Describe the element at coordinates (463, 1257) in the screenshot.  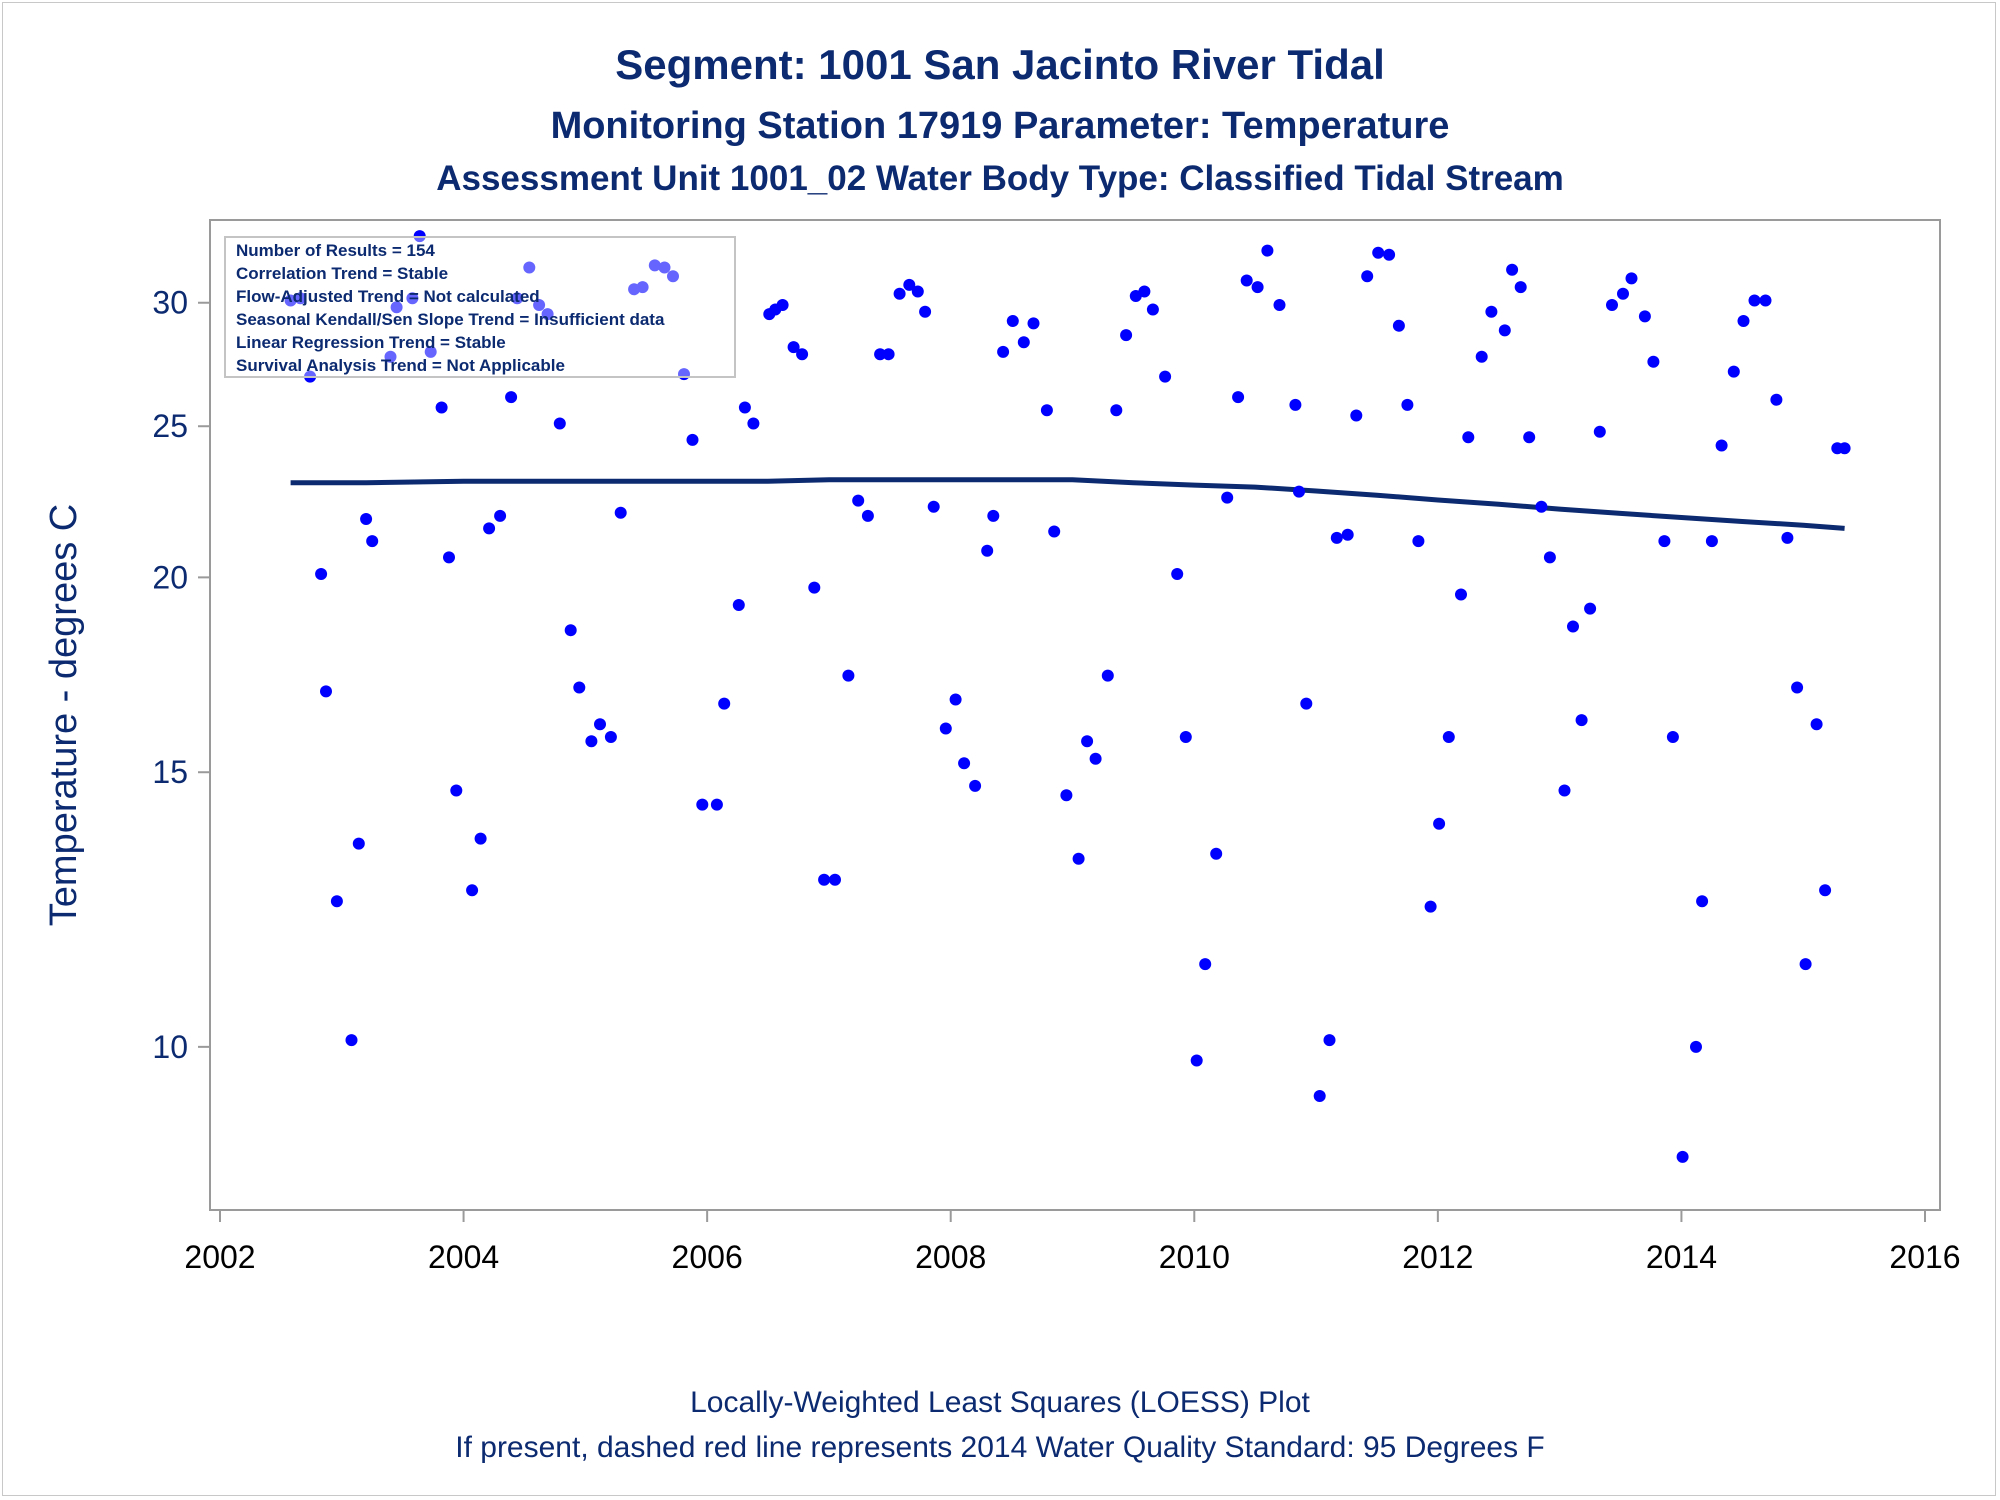
I see `x-tick-label: 2004` at that location.